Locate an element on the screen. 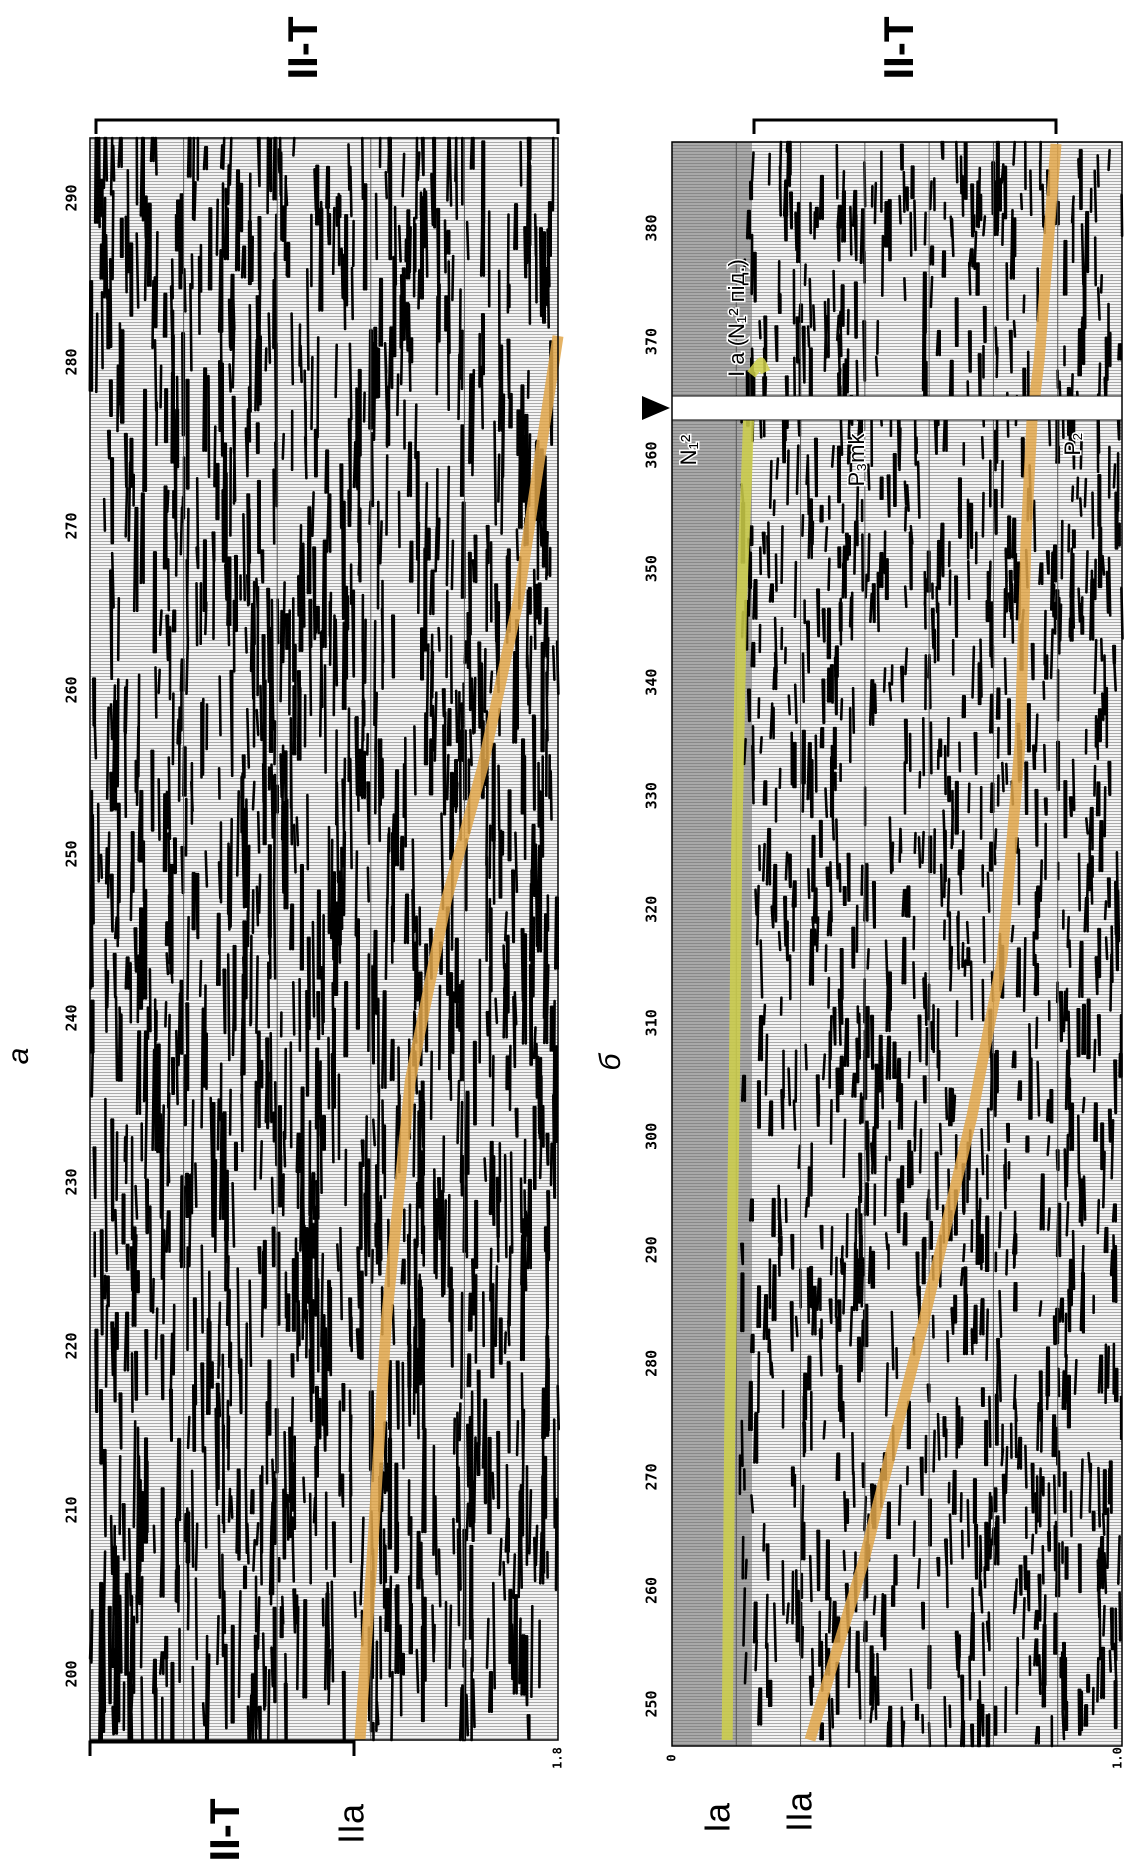 This screenshot has width=1133, height=1872. annotation: P₃mk is located at coordinates (856, 460).